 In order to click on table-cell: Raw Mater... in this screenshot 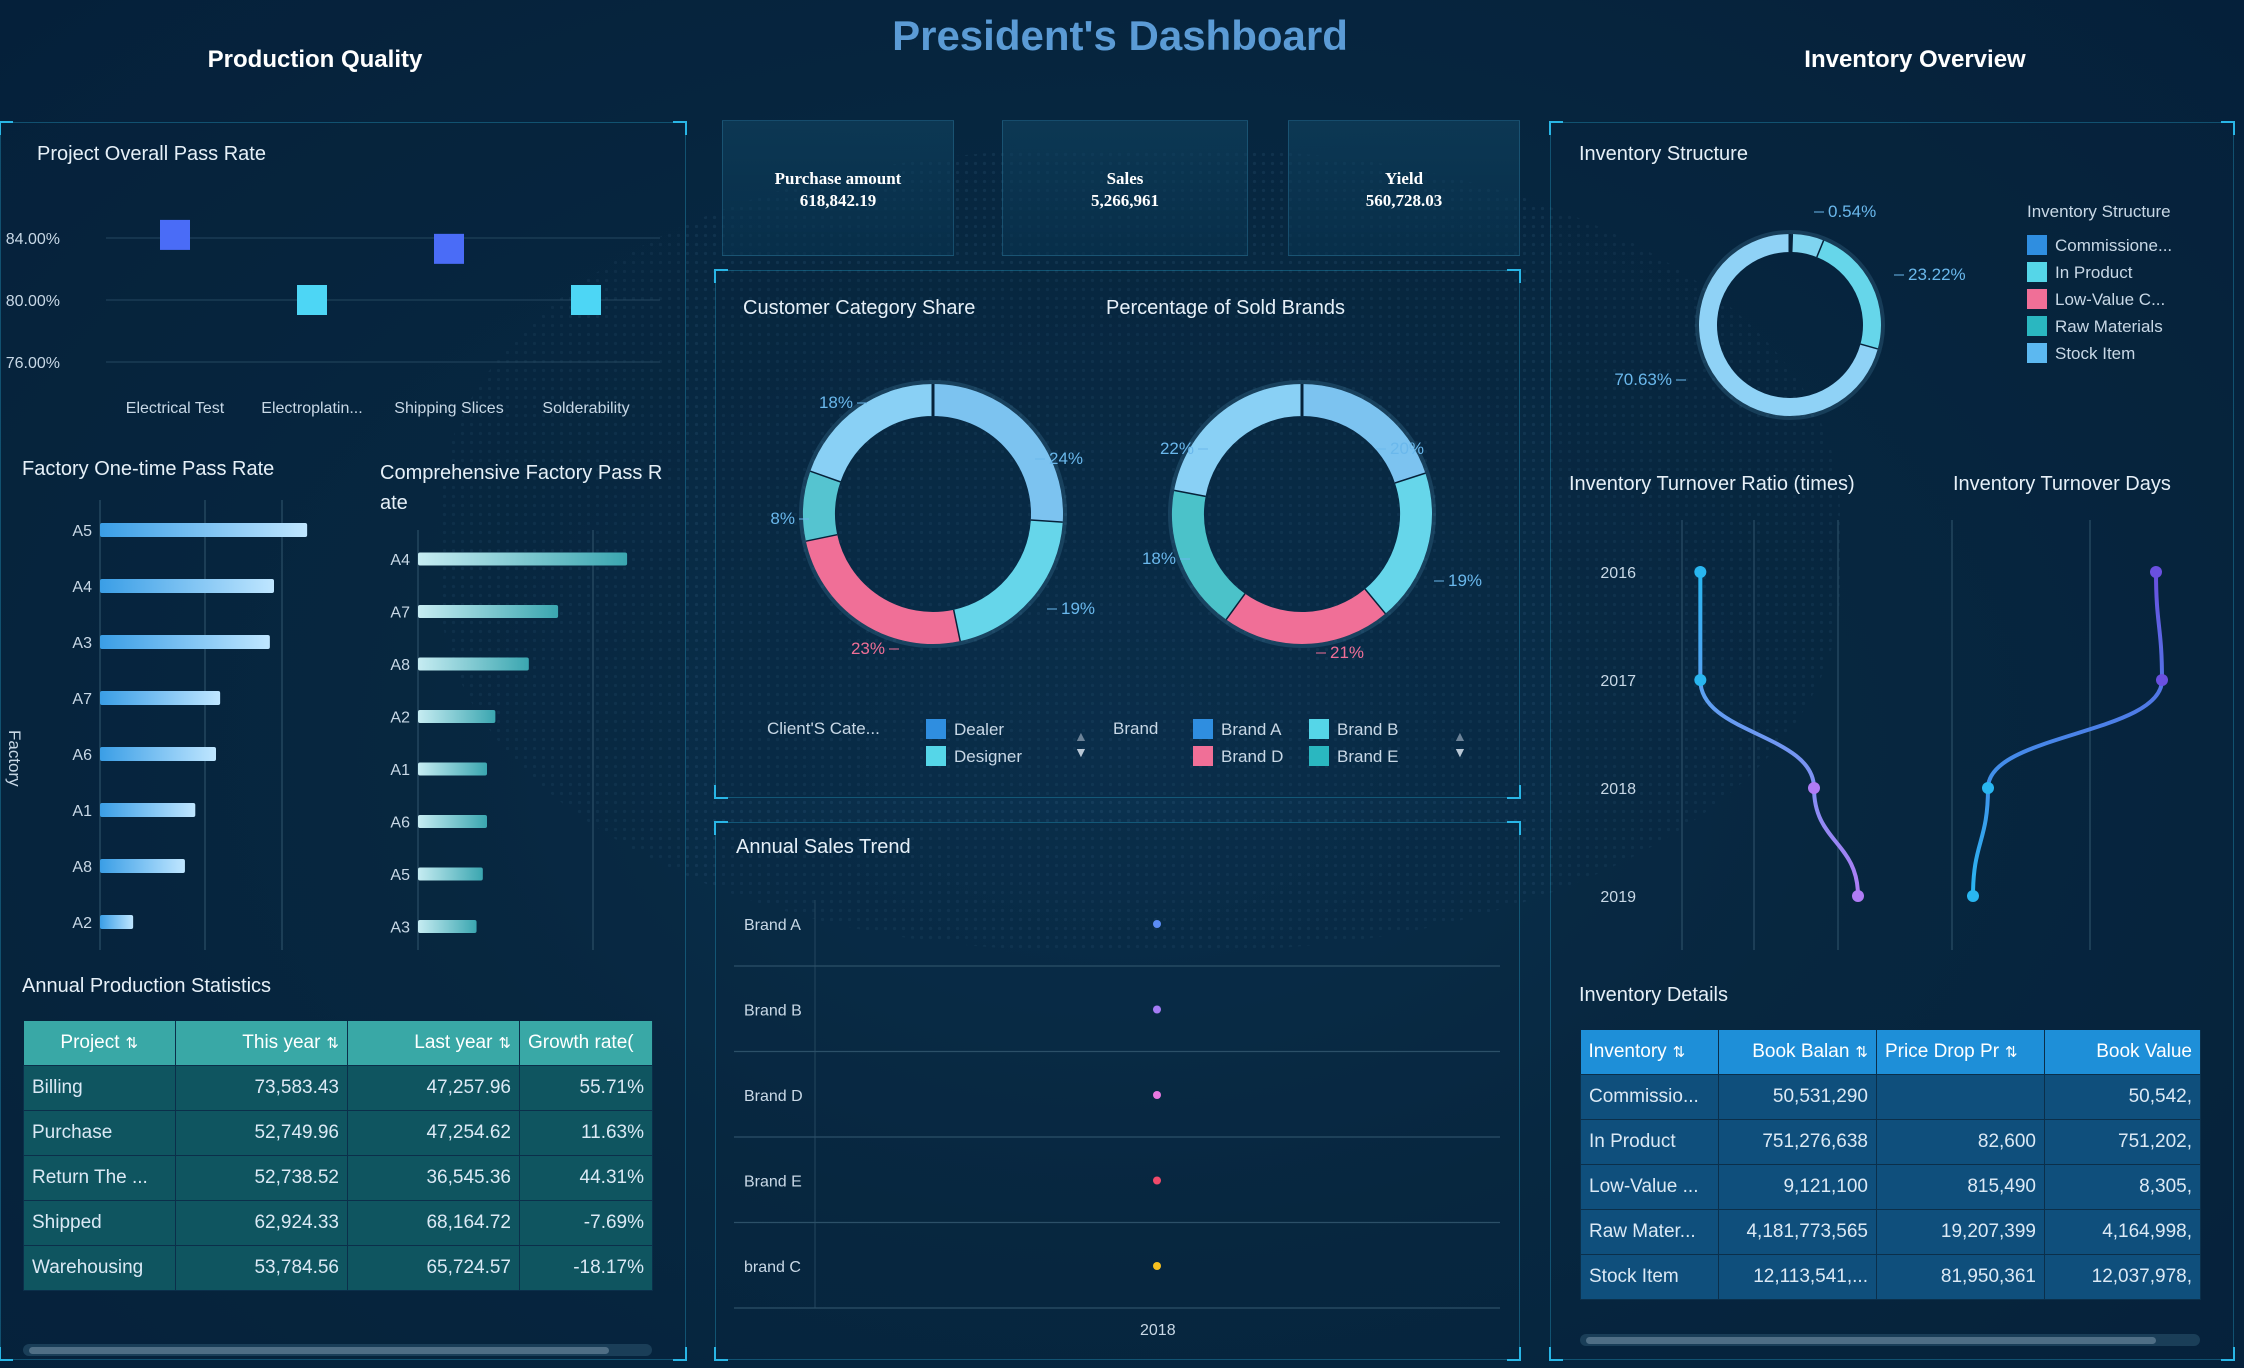, I will do `click(1649, 1231)`.